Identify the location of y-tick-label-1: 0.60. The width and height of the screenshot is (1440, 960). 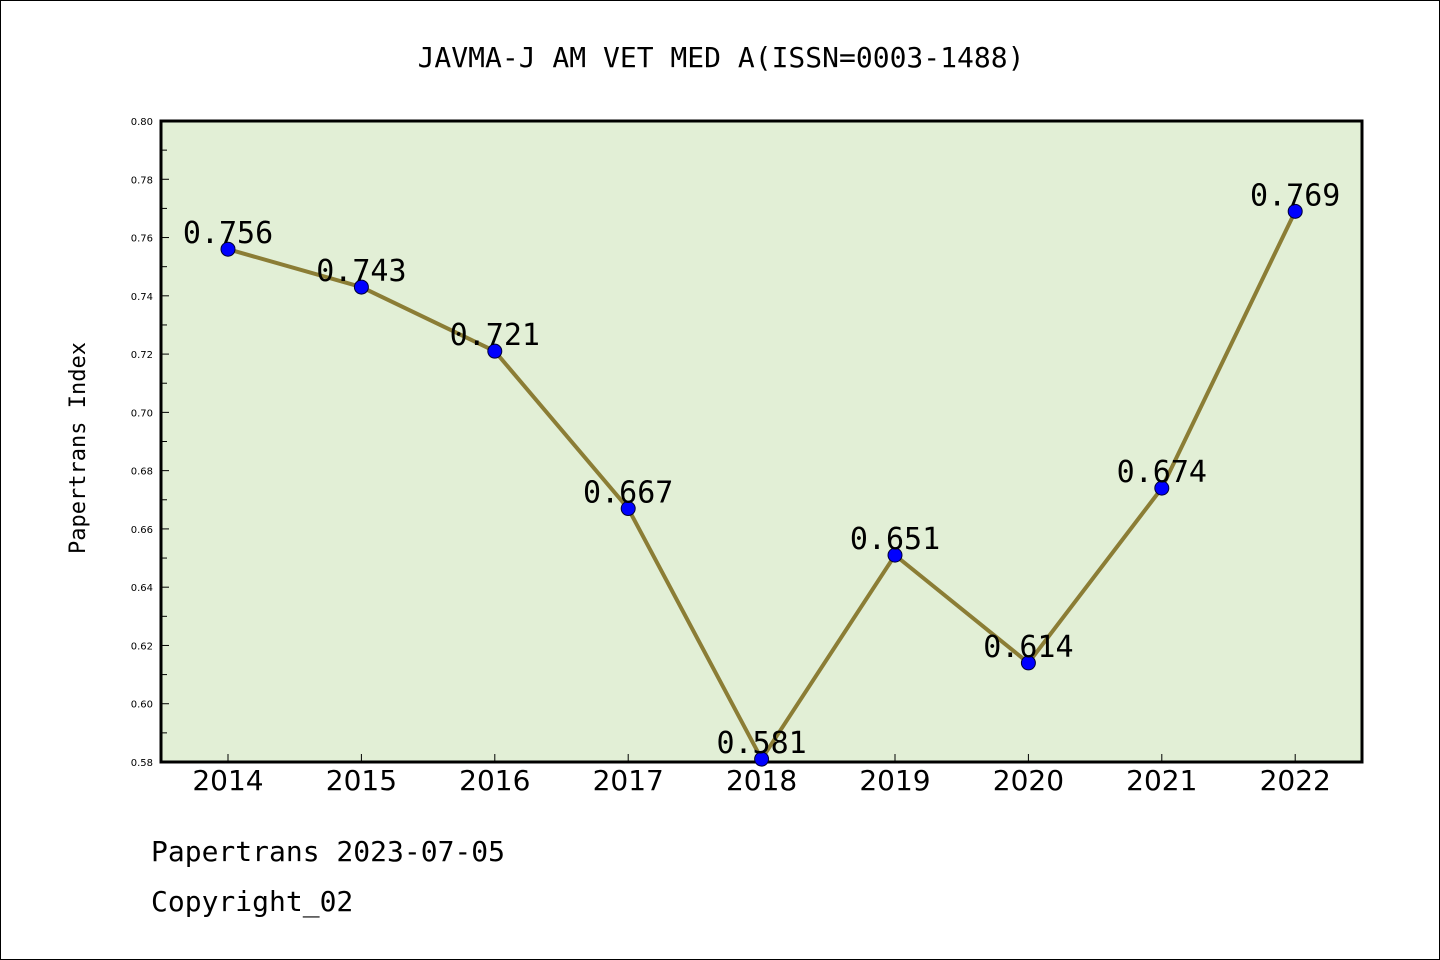
(142, 705).